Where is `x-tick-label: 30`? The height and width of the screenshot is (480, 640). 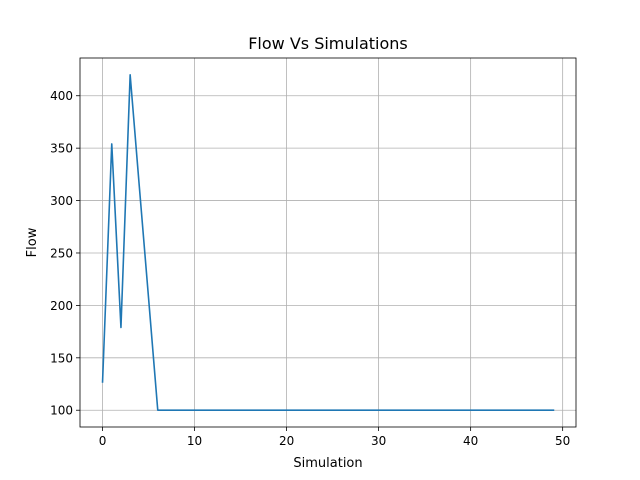 x-tick-label: 30 is located at coordinates (378, 441).